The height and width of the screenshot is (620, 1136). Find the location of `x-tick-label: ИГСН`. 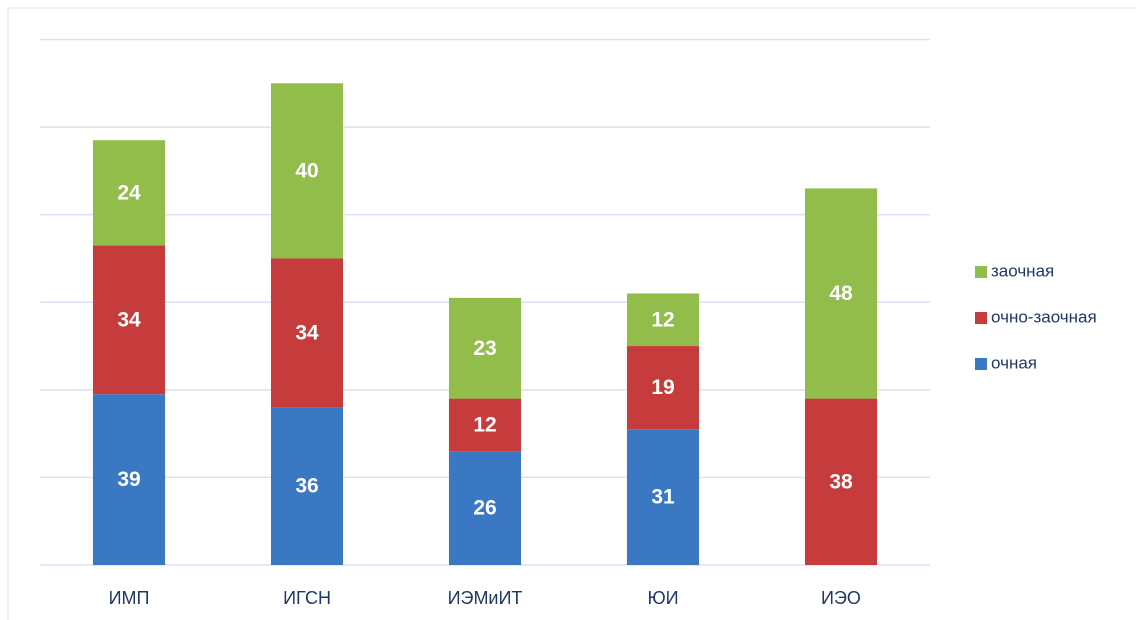

x-tick-label: ИГСН is located at coordinates (307, 598).